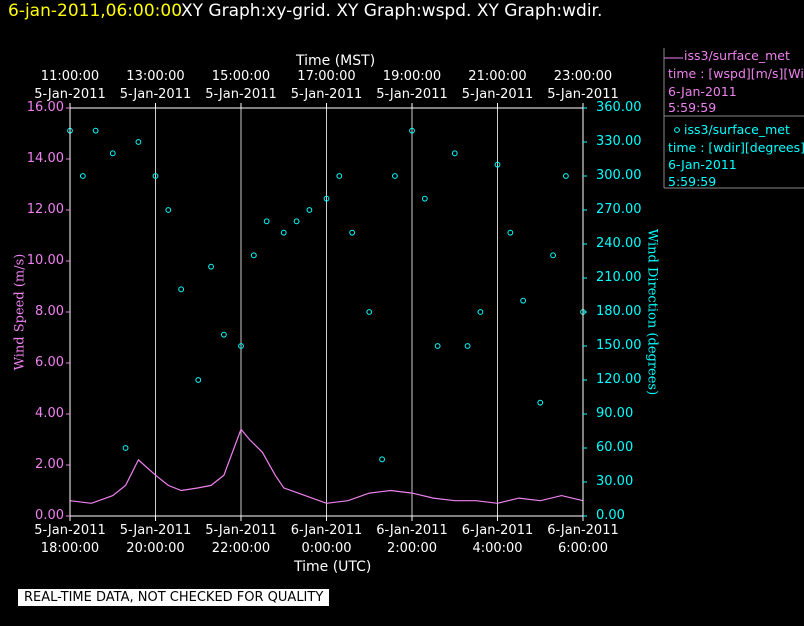 The height and width of the screenshot is (626, 804). I want to click on bottom-tick-time: 18:00:00, so click(70, 548).